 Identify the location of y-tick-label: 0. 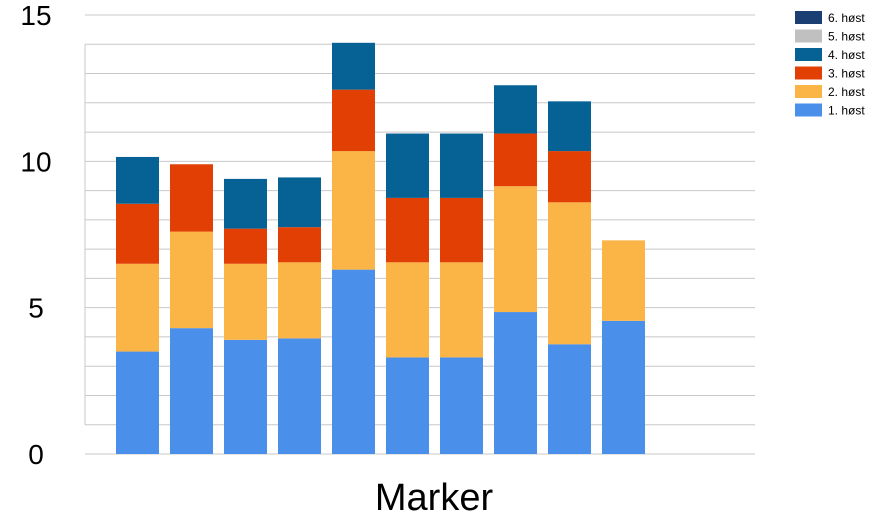
(36, 454).